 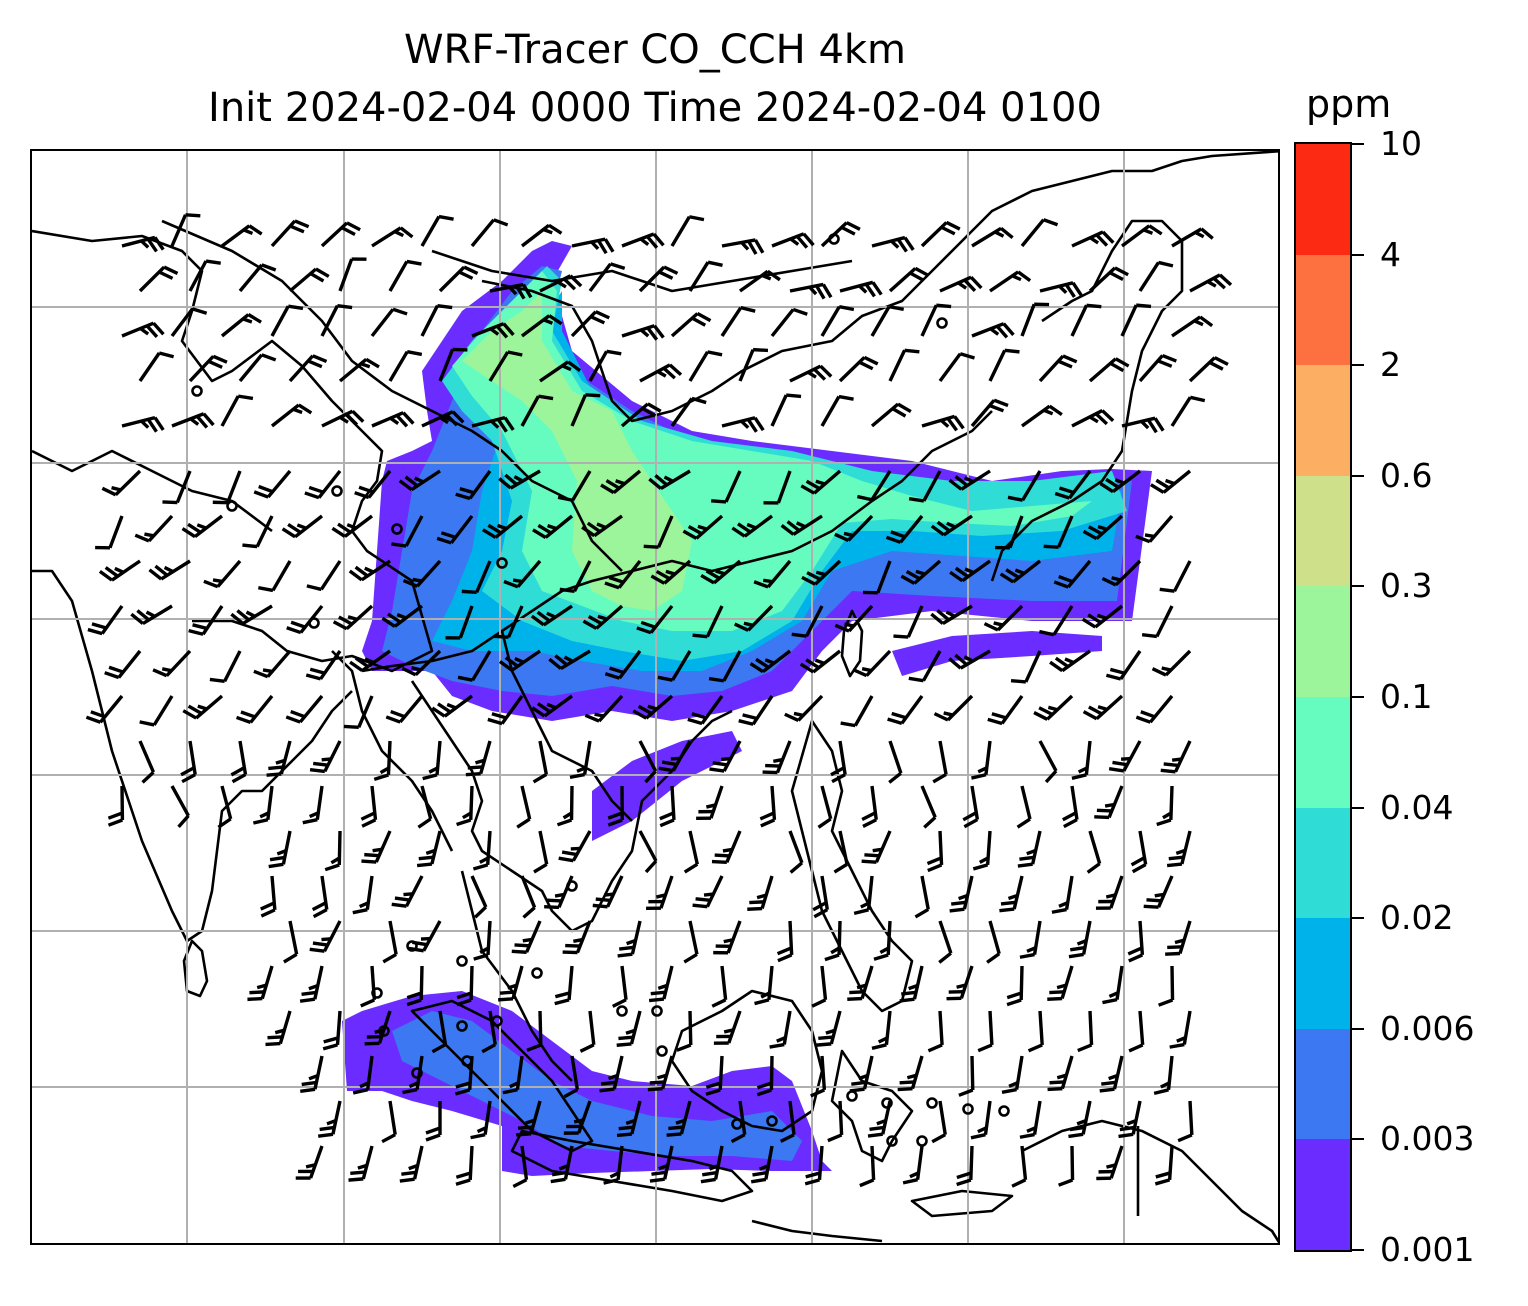 What do you see at coordinates (1390, 365) in the screenshot?
I see `colorbar-tick-label: 2` at bounding box center [1390, 365].